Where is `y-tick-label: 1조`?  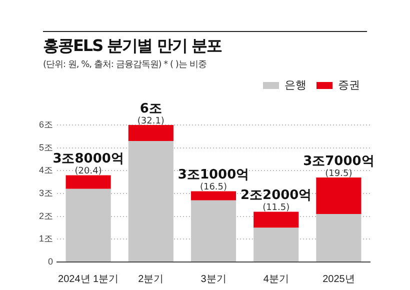
y-tick-label: 1조 is located at coordinates (46, 239).